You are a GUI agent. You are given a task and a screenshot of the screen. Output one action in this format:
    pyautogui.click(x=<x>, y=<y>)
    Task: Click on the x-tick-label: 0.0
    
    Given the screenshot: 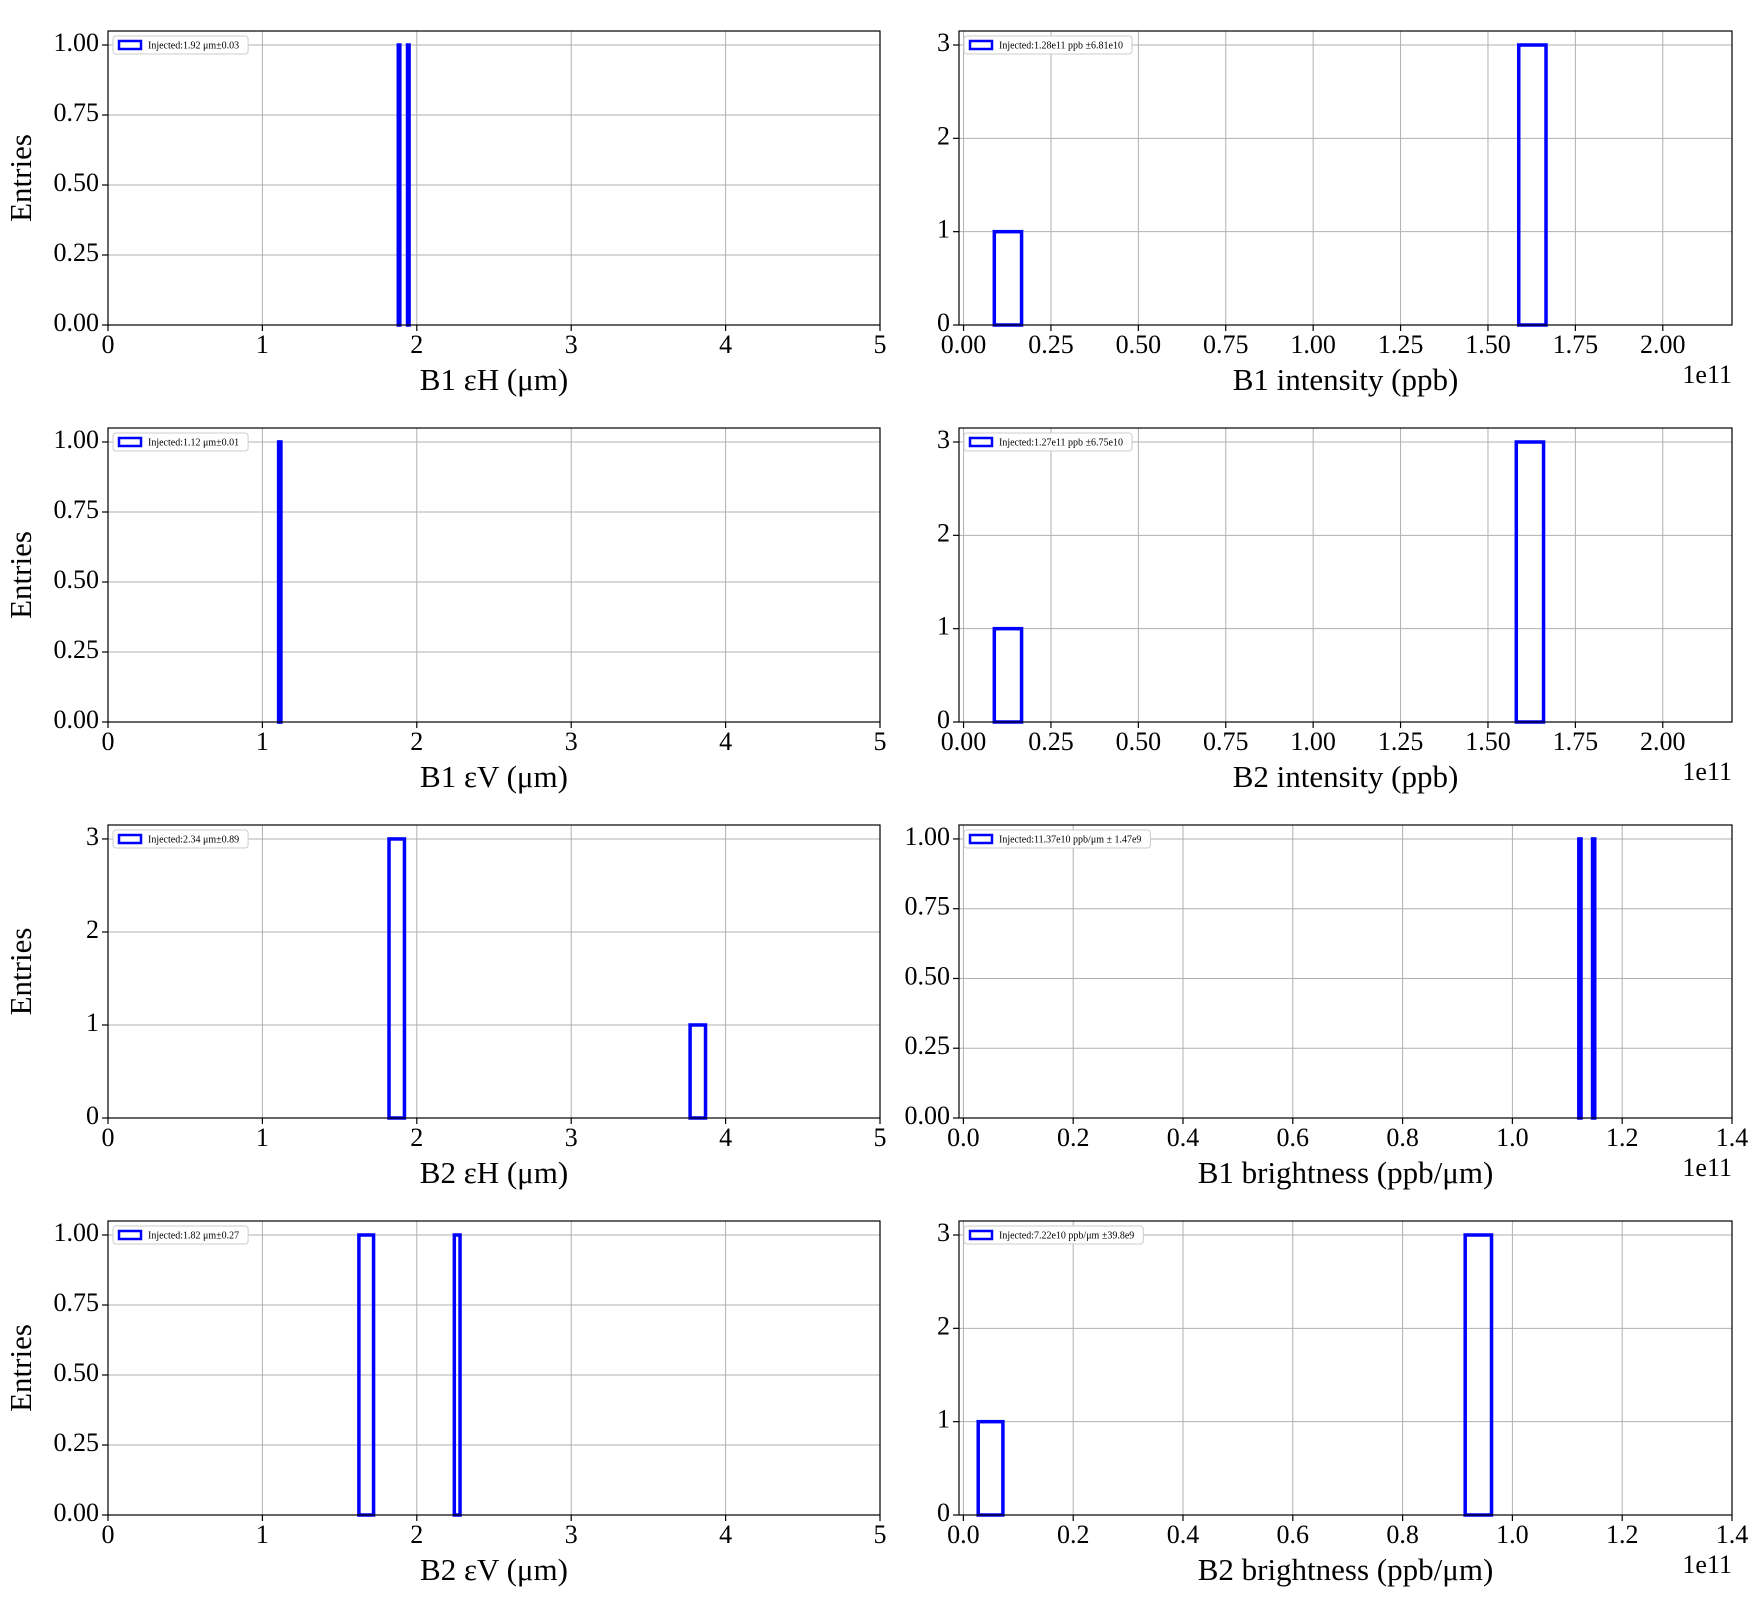 What is the action you would take?
    pyautogui.click(x=963, y=1534)
    